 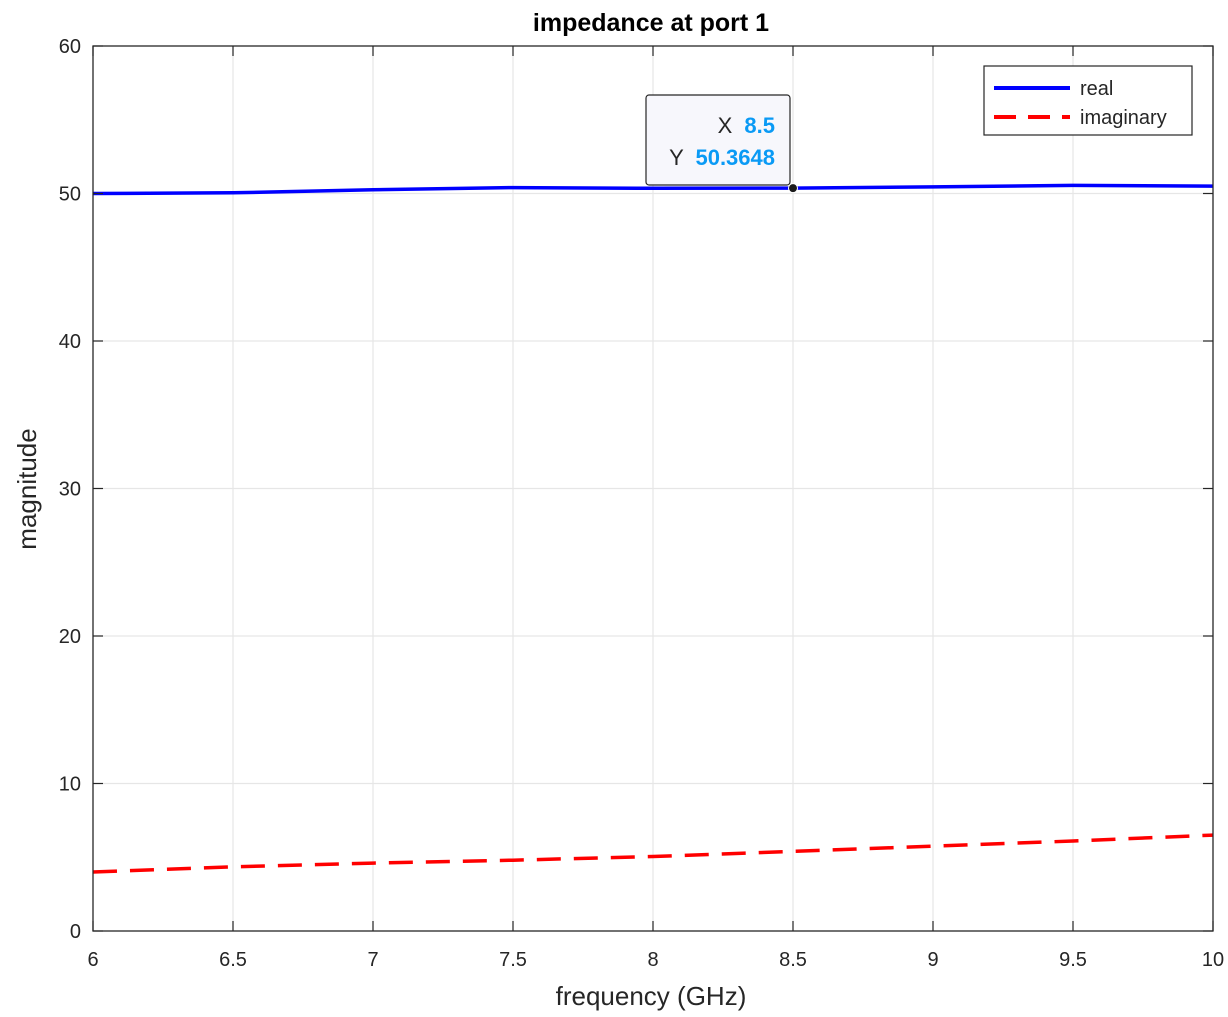 What do you see at coordinates (653, 189) in the screenshot?
I see `series-line-real` at bounding box center [653, 189].